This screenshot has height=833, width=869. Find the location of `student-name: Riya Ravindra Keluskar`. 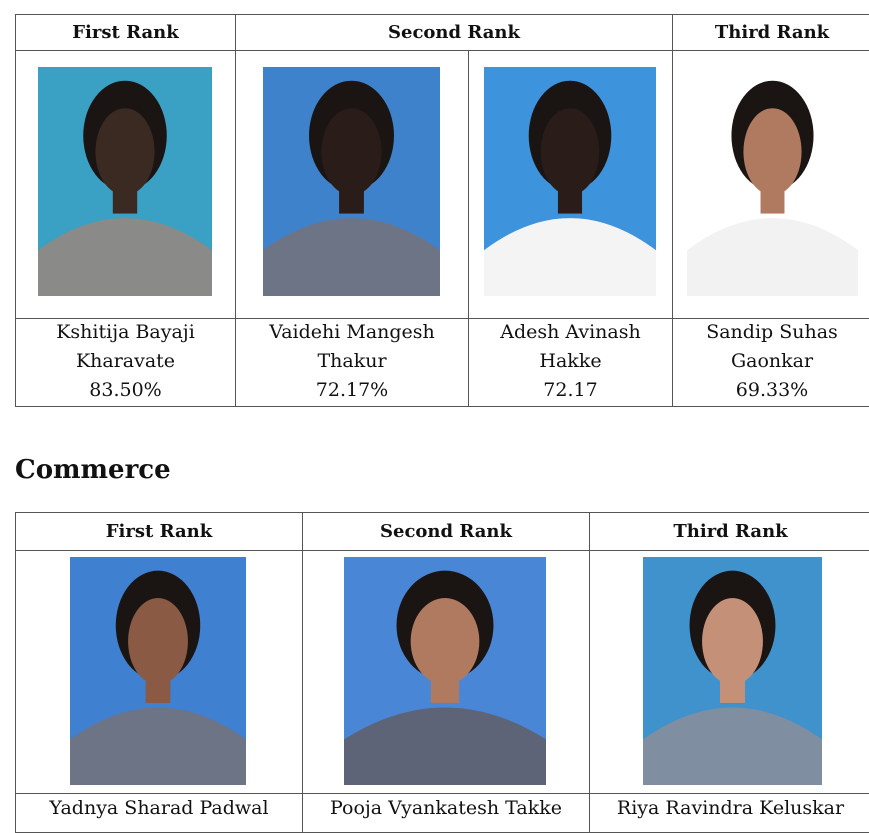

student-name: Riya Ravindra Keluskar is located at coordinates (730, 808).